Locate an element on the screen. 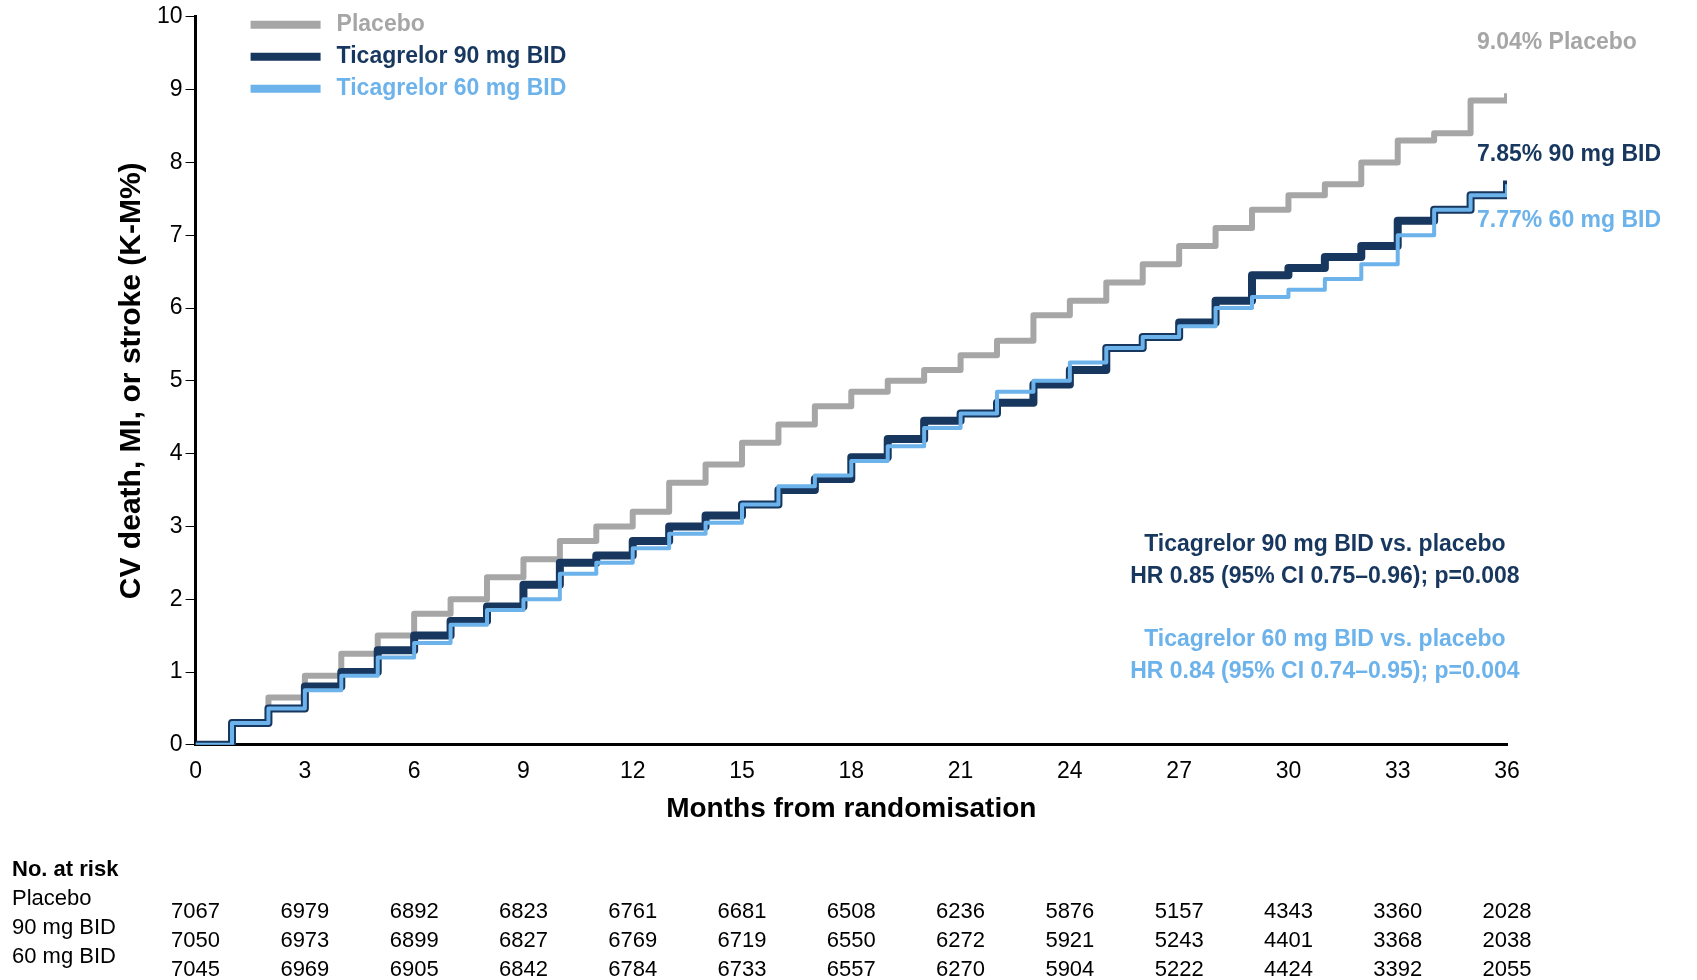 The image size is (1697, 980). x-tick-label: 12 is located at coordinates (632, 769).